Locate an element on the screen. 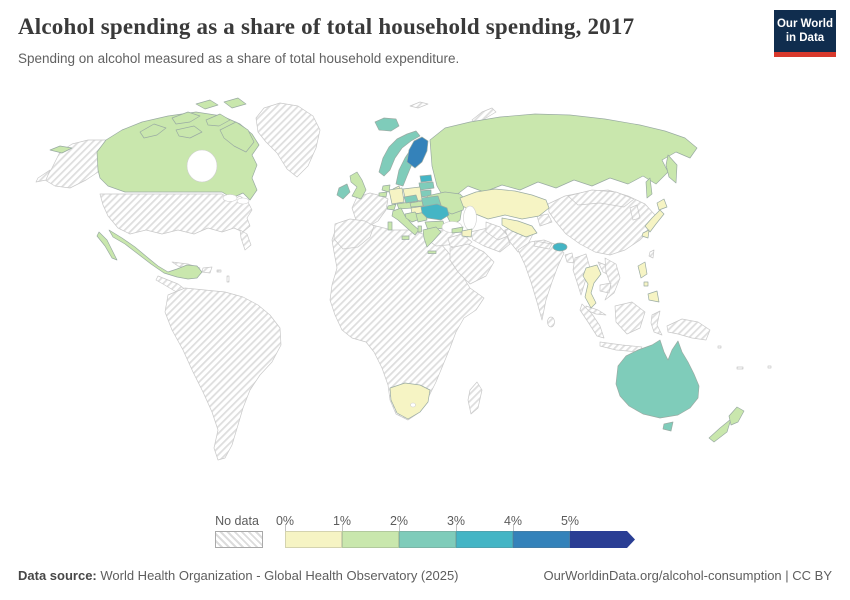 This screenshot has width=850, height=600. region-iberia is located at coordinates (354, 234).